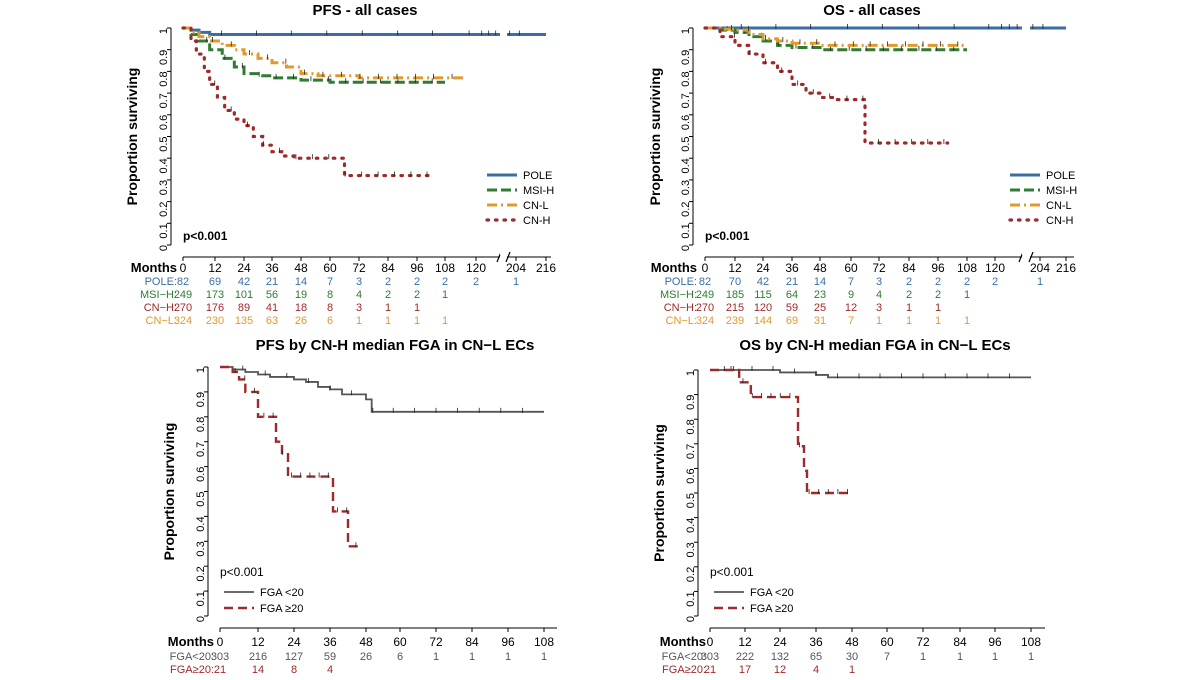 The image size is (1200, 680). I want to click on risk-table-row-label: MSI−H:, so click(678, 295).